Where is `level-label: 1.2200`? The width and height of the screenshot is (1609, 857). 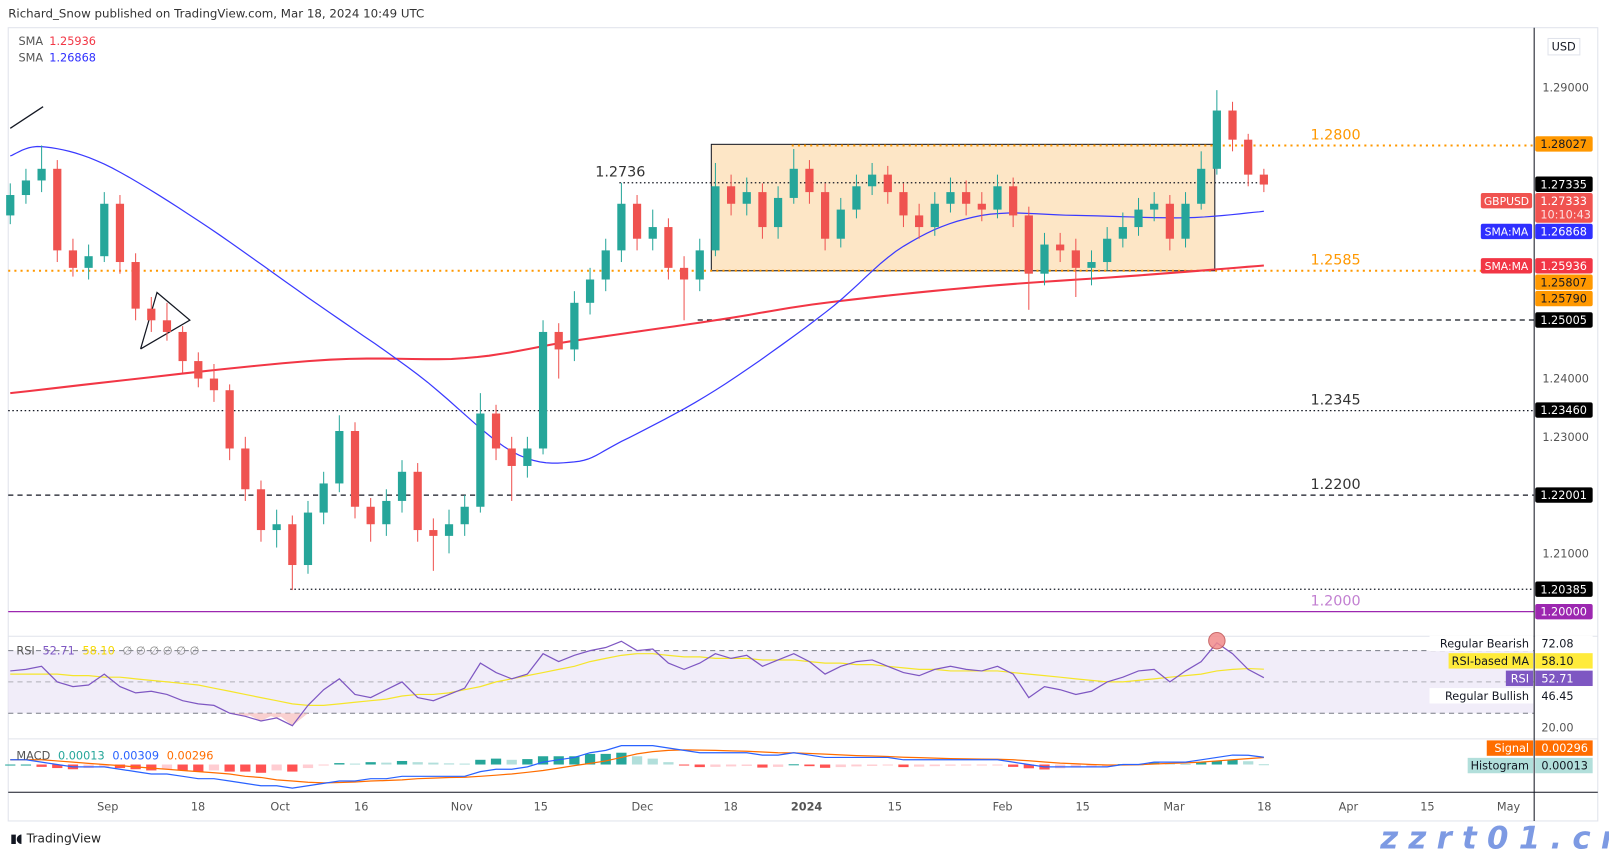 level-label: 1.2200 is located at coordinates (1335, 485).